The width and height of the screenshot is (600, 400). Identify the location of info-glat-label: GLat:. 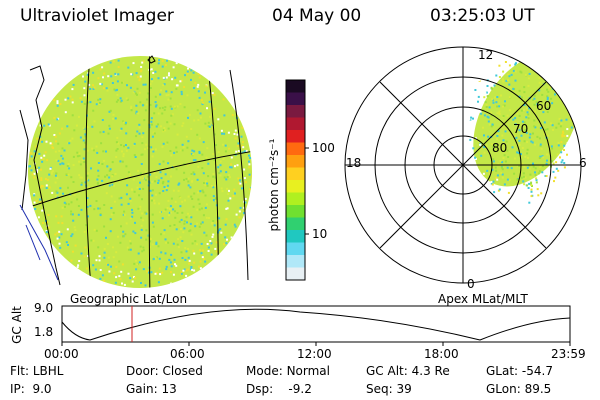
(502, 371).